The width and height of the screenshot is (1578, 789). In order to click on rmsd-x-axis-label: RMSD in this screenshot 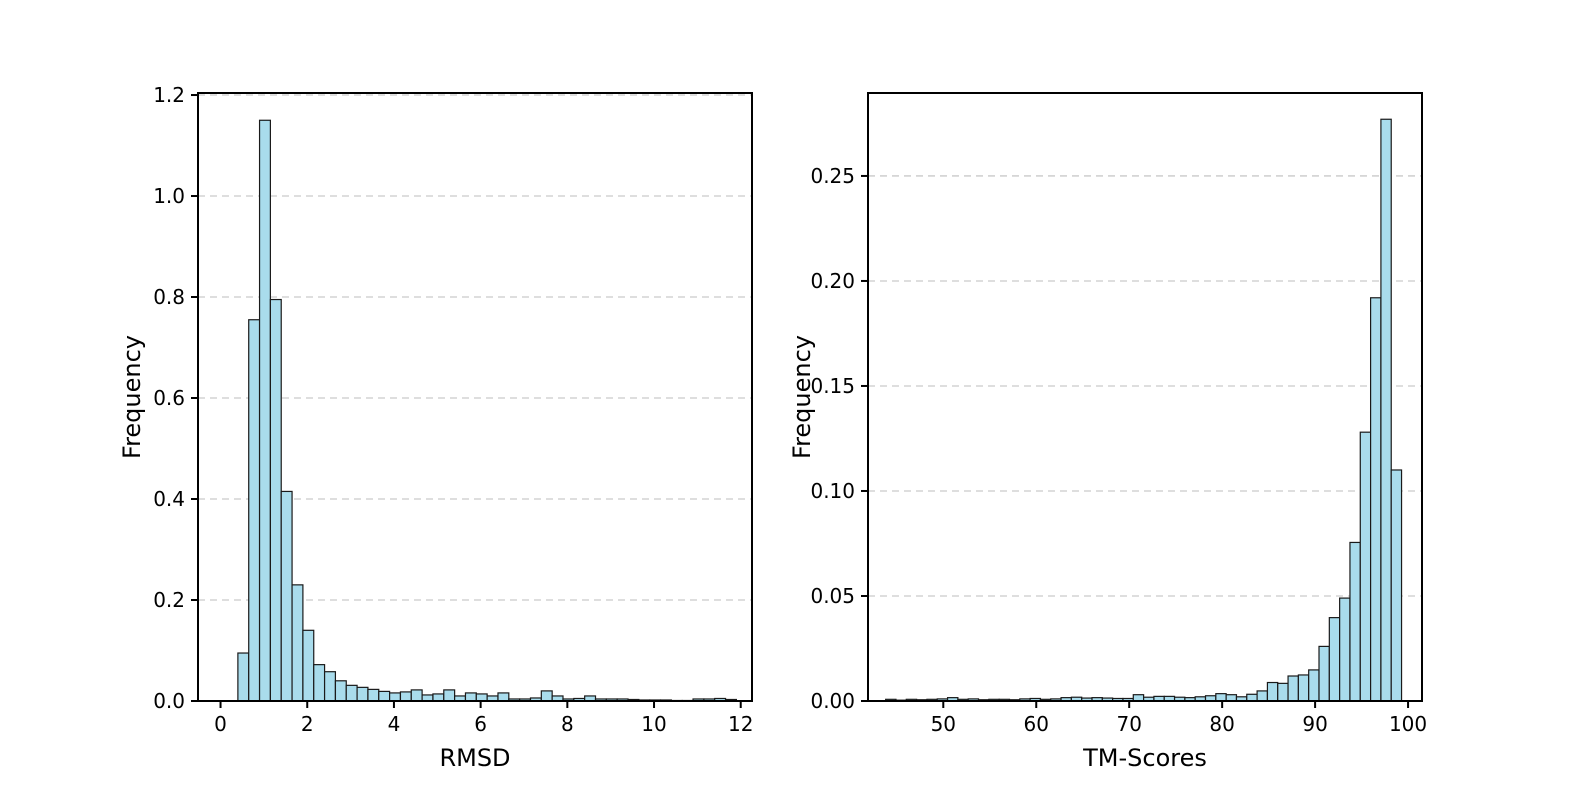, I will do `click(474, 758)`.